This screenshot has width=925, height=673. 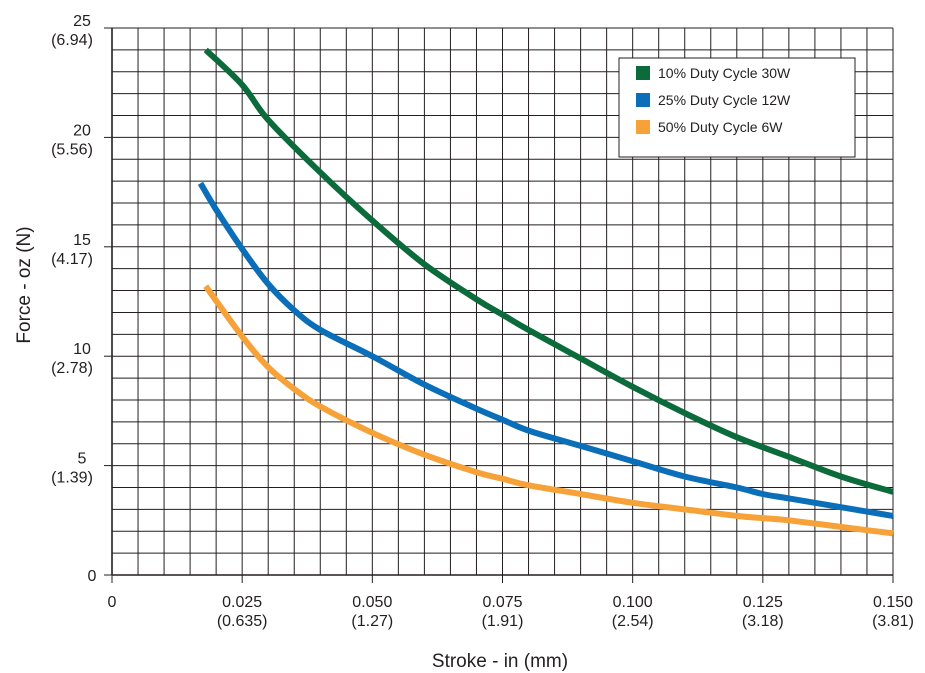 I want to click on x-tick-label: 0.025, so click(x=242, y=602).